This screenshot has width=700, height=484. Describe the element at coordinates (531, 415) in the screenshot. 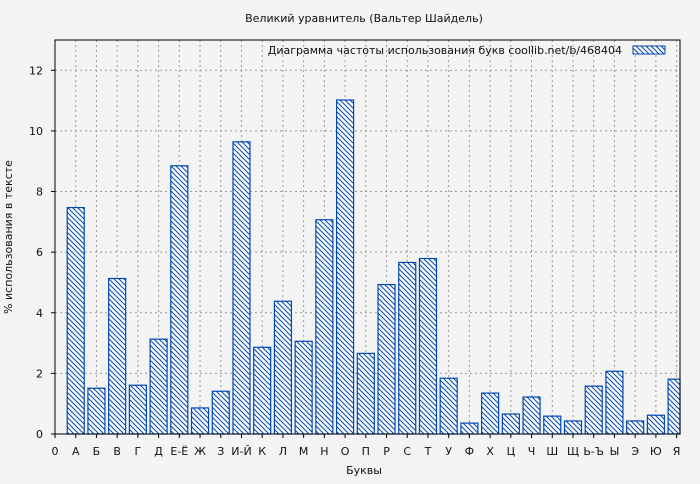

I see `bar-Ч` at that location.